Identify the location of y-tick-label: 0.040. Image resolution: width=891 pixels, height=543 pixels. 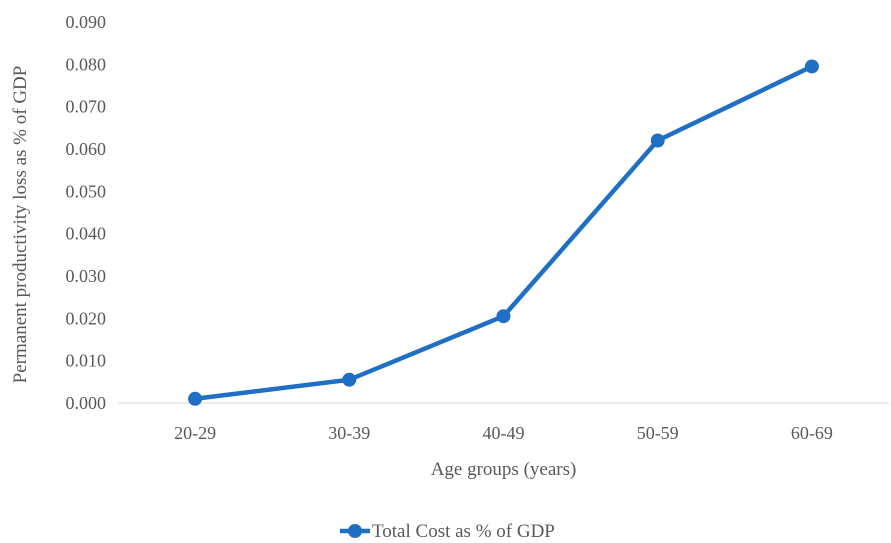
(86, 234).